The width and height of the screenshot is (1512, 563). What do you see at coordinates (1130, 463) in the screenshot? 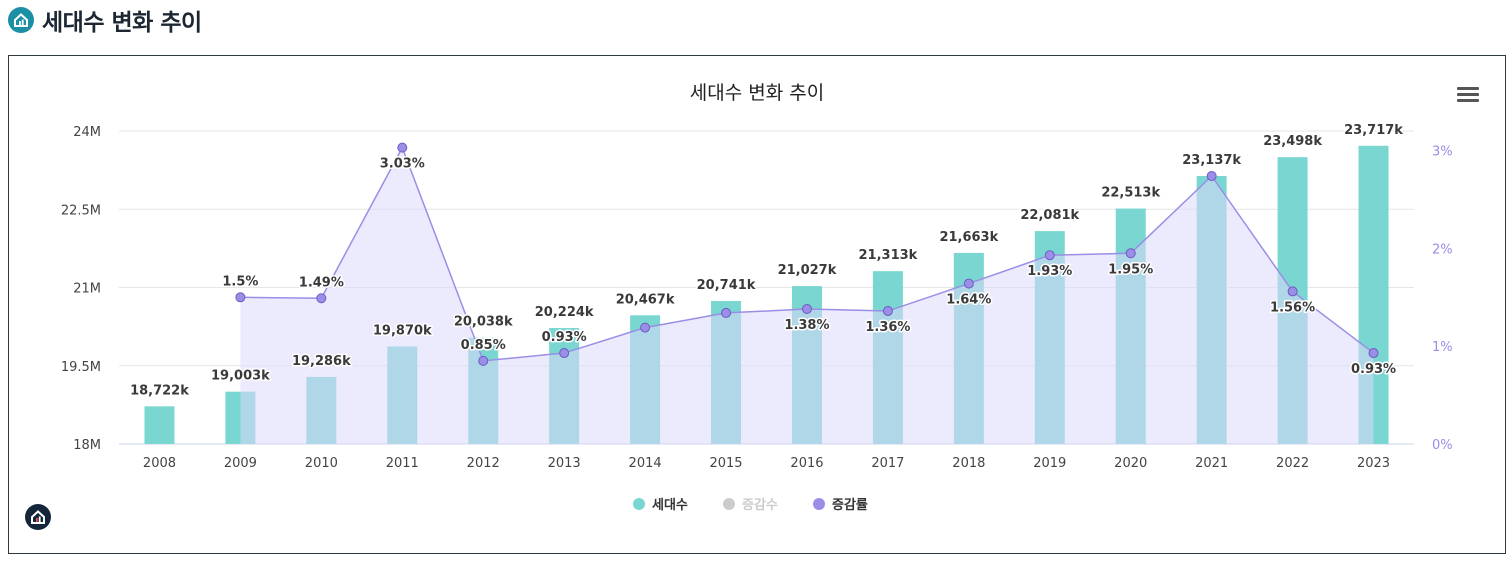
I see `x-tick-label: 2020` at bounding box center [1130, 463].